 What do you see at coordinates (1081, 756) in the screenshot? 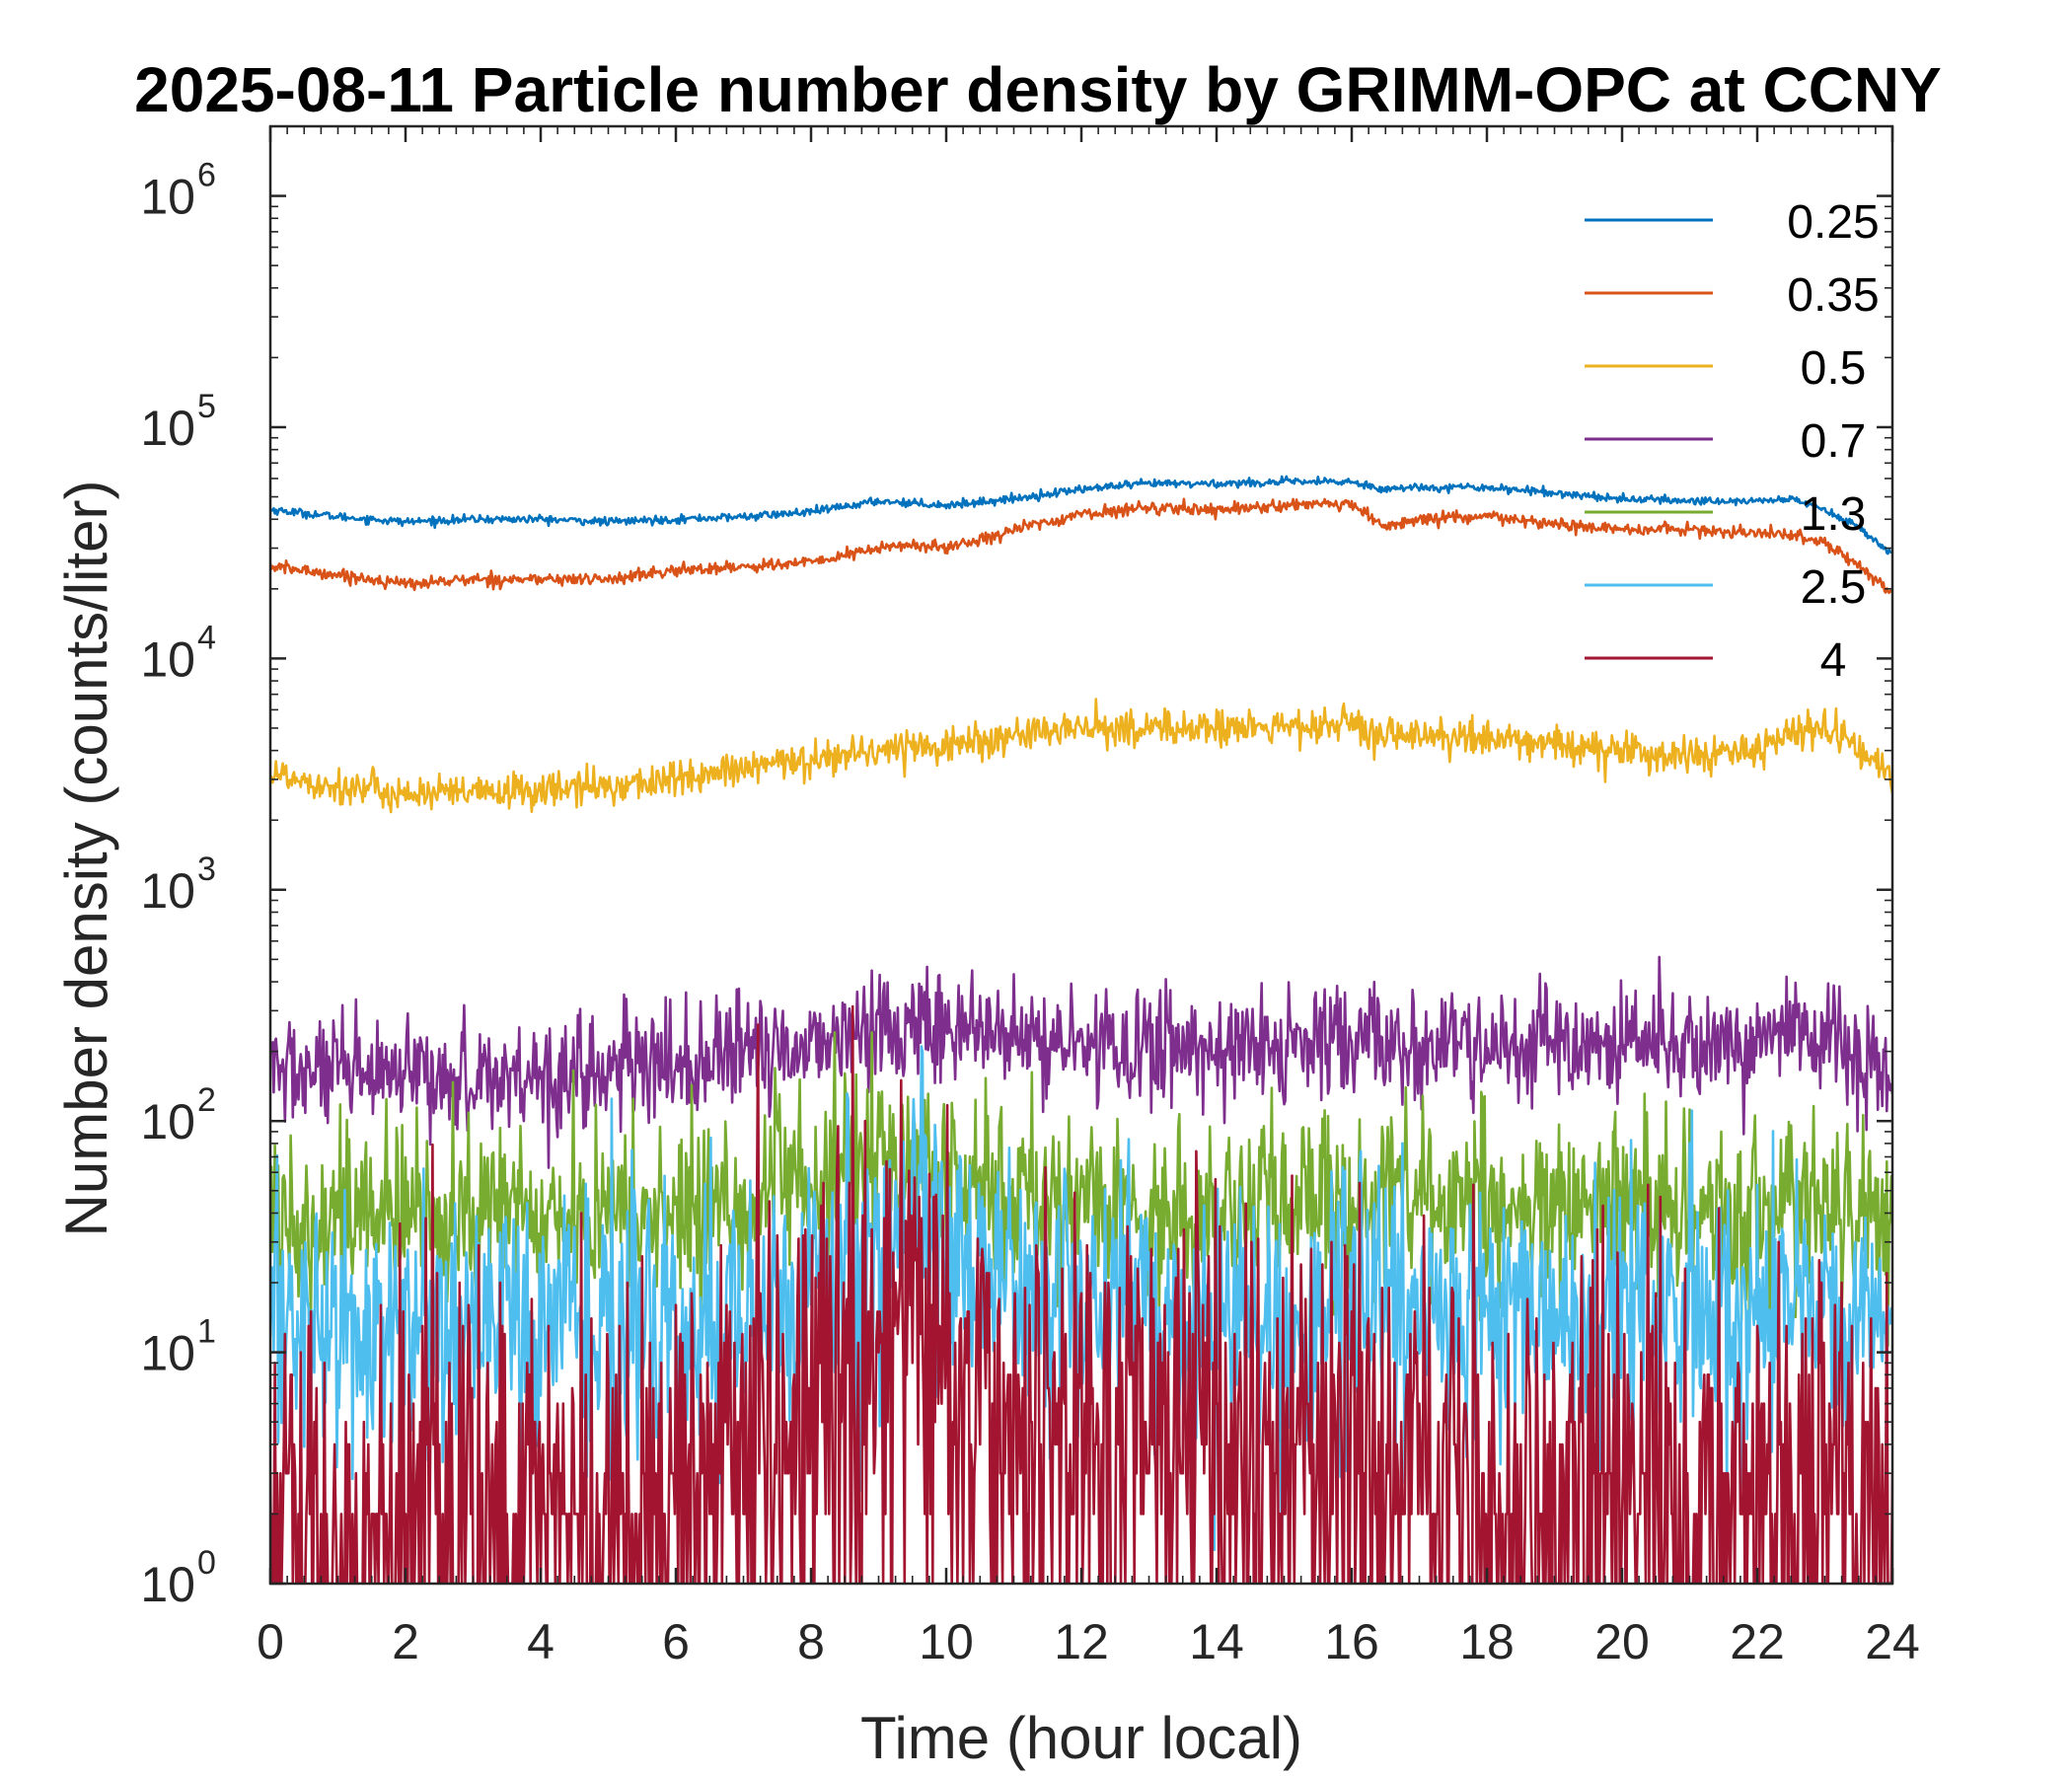
I see `series-line-0.5` at bounding box center [1081, 756].